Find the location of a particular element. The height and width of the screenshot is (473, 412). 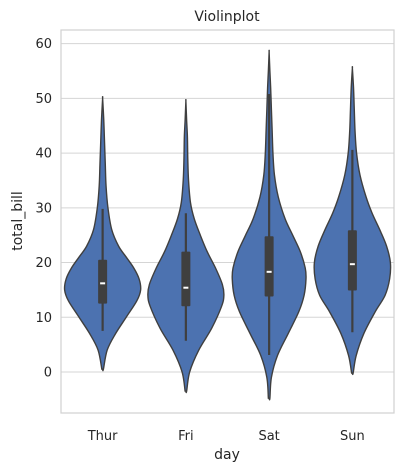

y-tick-label: 40 is located at coordinates (43, 154).